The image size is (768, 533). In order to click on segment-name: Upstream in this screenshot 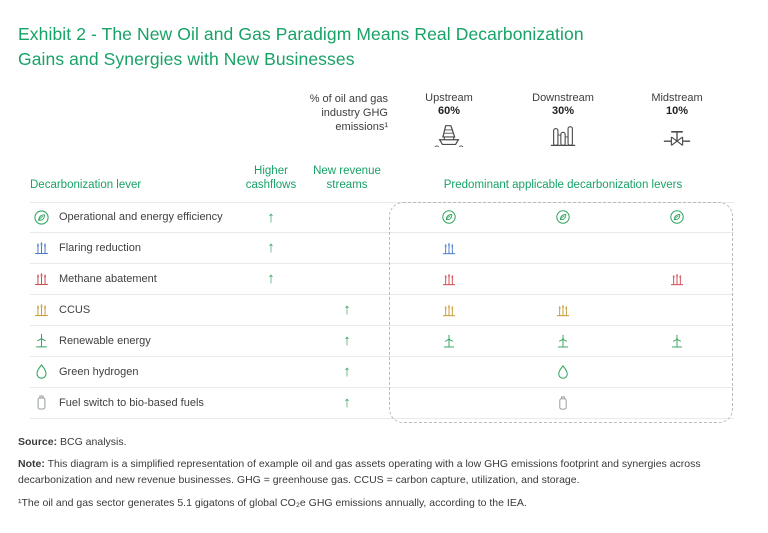, I will do `click(449, 97)`.